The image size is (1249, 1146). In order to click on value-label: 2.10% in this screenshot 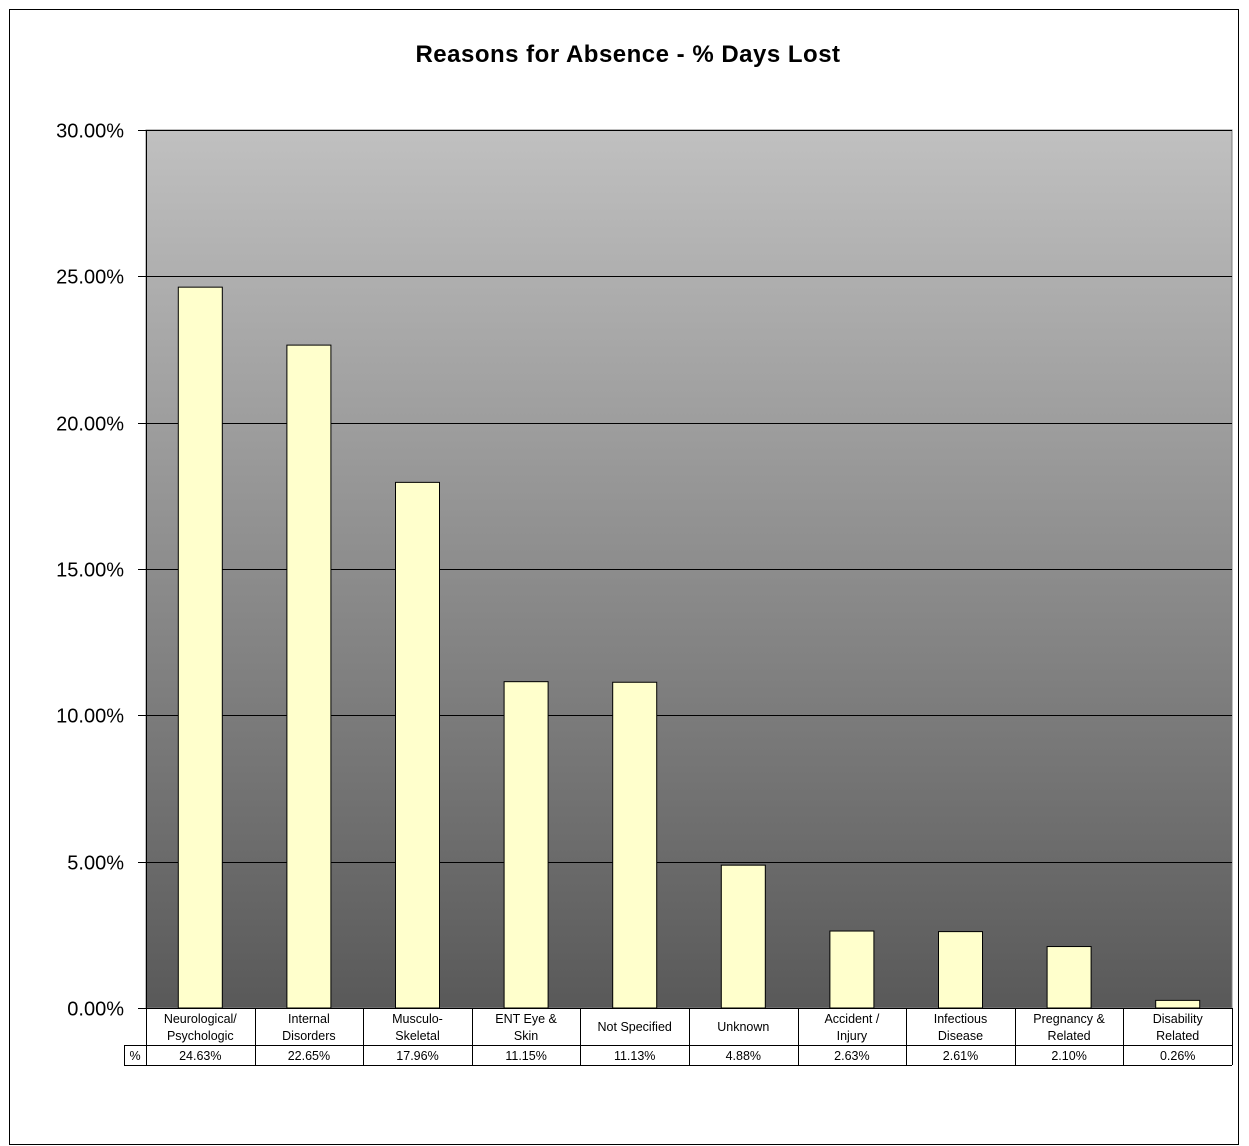, I will do `click(1068, 1056)`.